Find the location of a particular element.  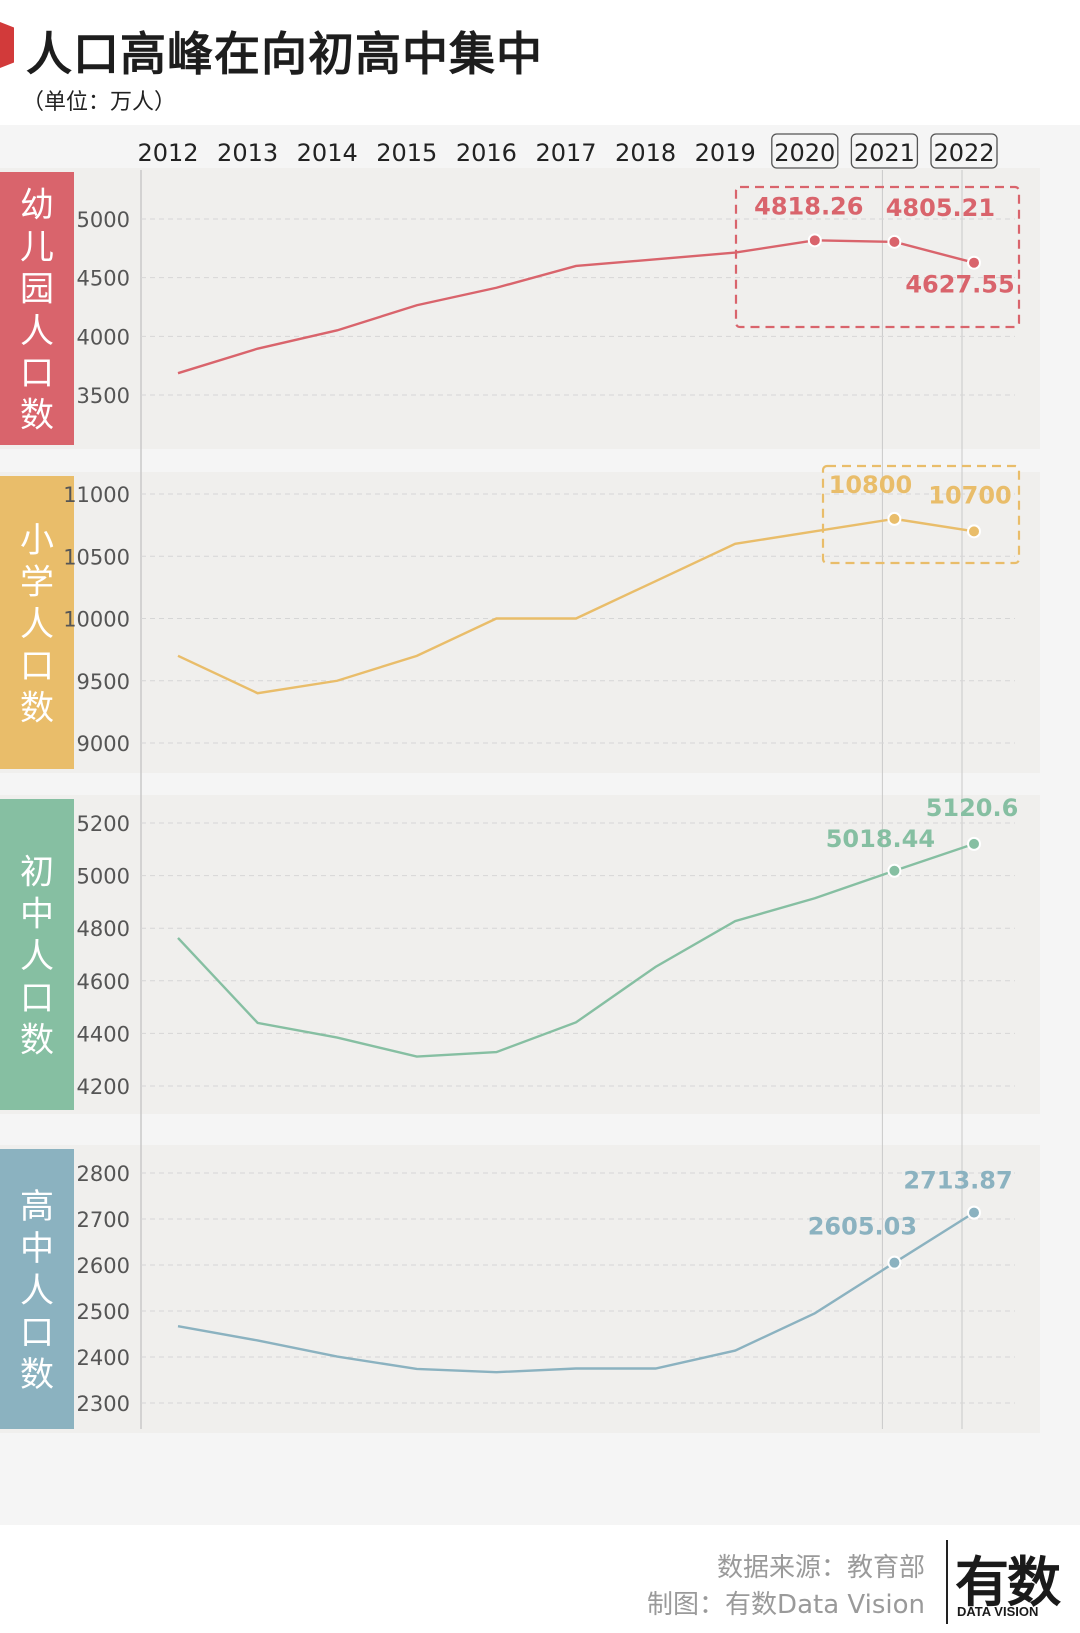

y-tick-label: 10500 is located at coordinates (96, 557).